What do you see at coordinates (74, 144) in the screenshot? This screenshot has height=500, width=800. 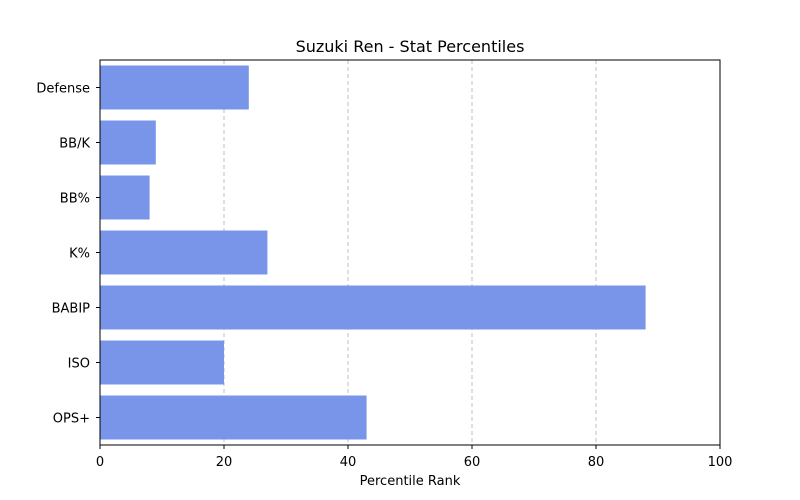 I see `y-tick-label: BB/K` at bounding box center [74, 144].